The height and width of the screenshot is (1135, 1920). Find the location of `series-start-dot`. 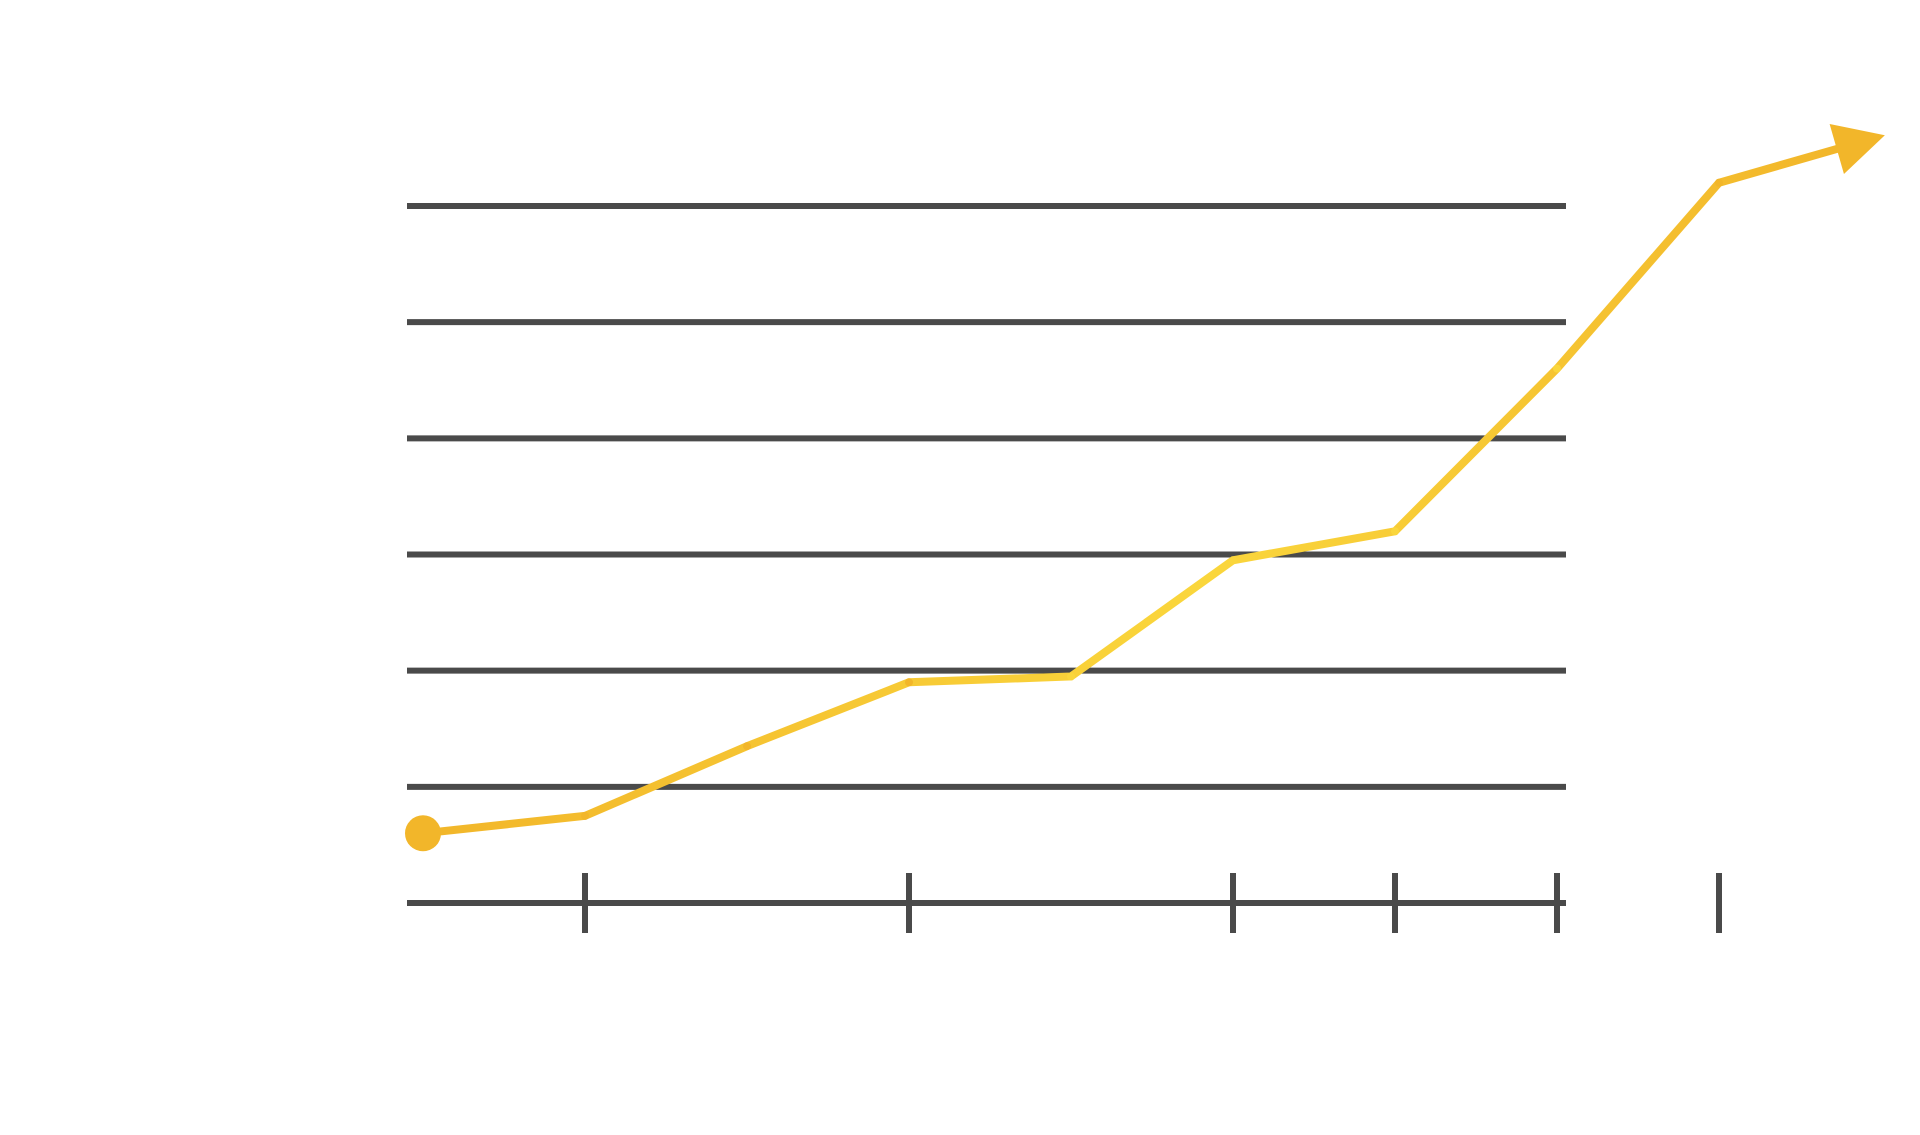

series-start-dot is located at coordinates (423, 833).